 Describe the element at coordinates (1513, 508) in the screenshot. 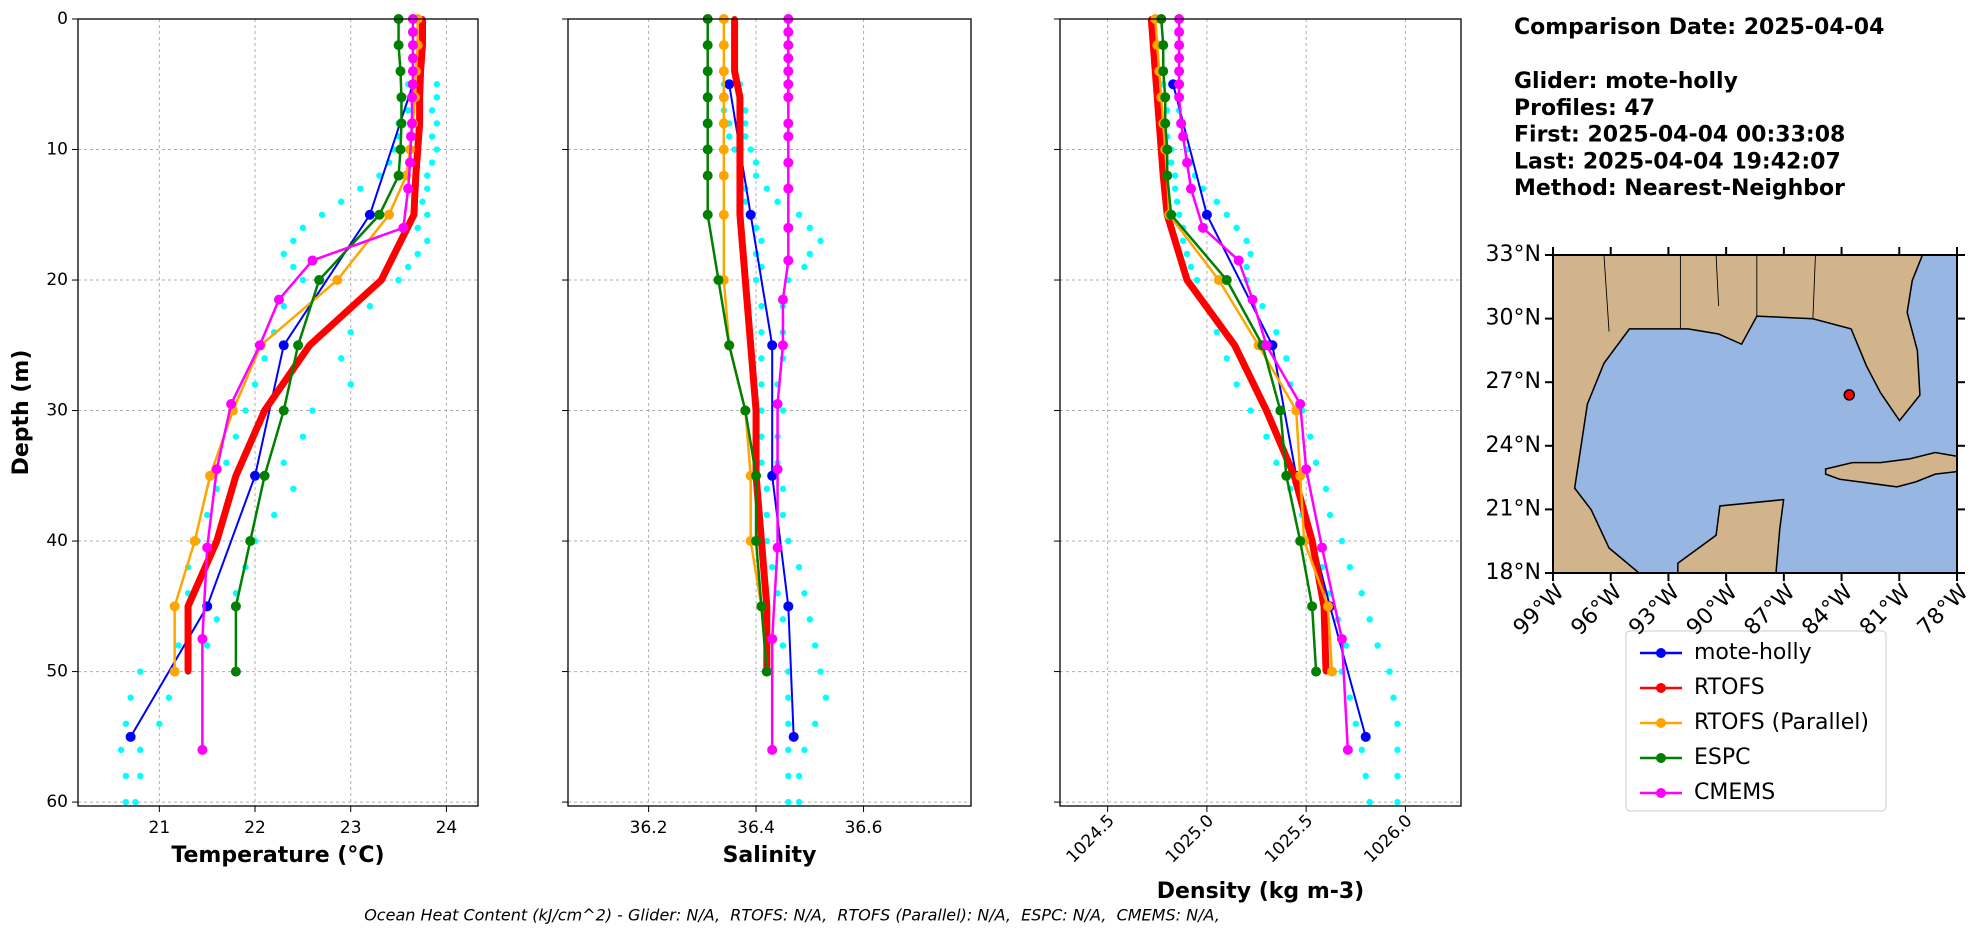

I see `map-lat-label: 21°N` at that location.